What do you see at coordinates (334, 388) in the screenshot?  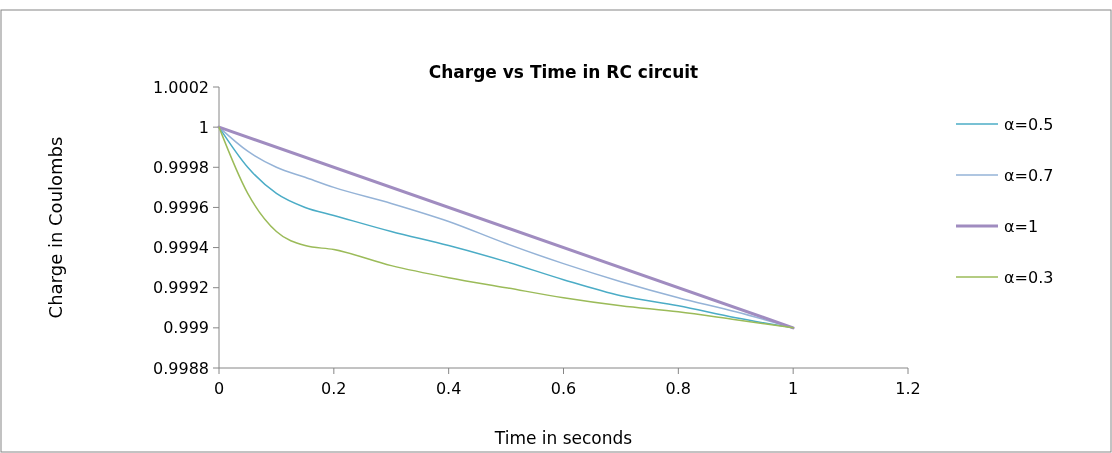 I see `x-tick-label: 0.2` at bounding box center [334, 388].